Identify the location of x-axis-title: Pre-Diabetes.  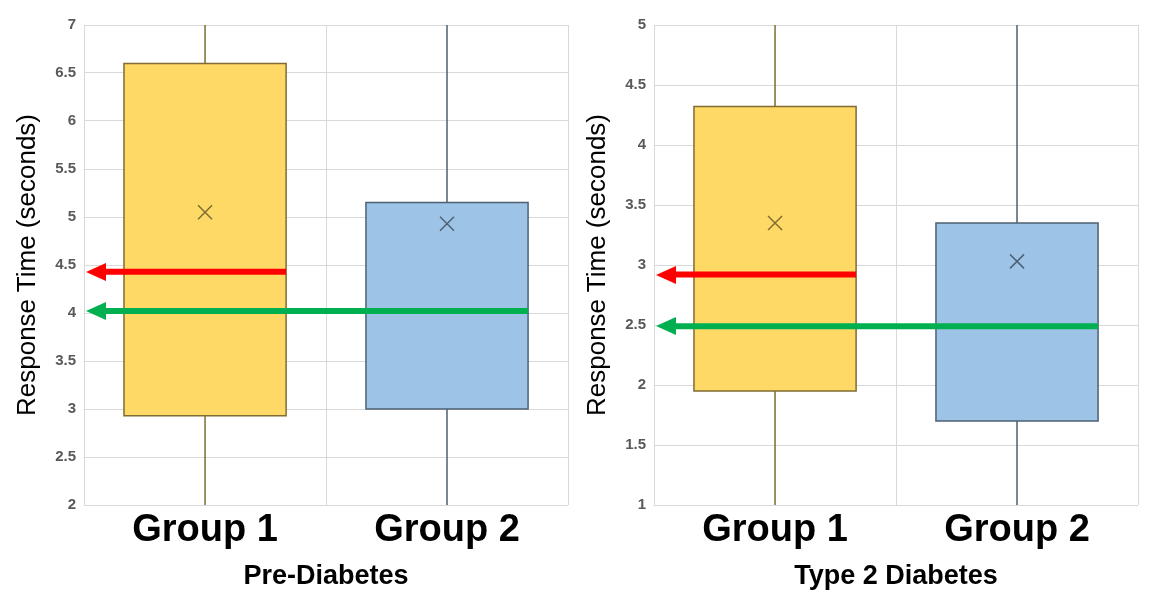
(326, 575).